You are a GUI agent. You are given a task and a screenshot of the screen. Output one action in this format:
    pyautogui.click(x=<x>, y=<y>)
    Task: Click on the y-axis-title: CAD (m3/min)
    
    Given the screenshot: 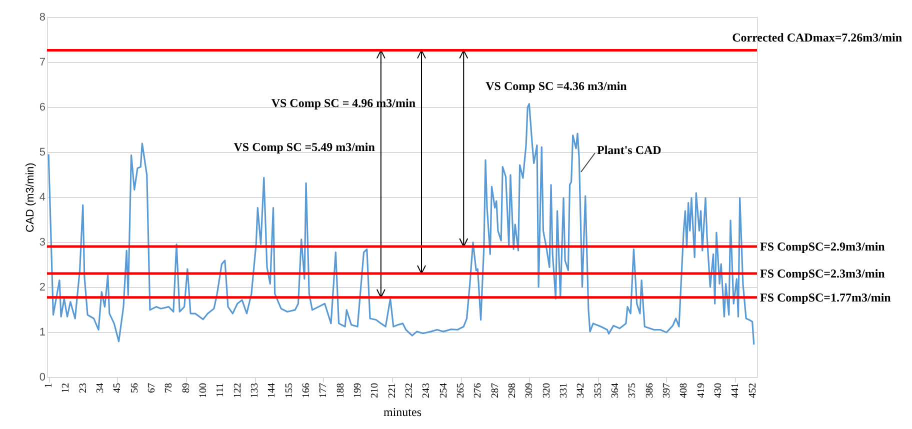 What is the action you would take?
    pyautogui.click(x=30, y=197)
    